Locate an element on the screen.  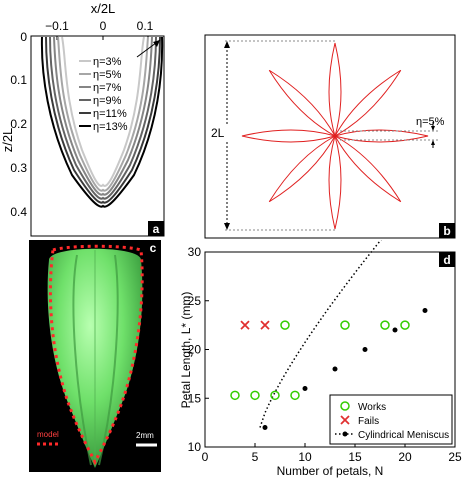
y-tick-label: 15 is located at coordinates (195, 398).